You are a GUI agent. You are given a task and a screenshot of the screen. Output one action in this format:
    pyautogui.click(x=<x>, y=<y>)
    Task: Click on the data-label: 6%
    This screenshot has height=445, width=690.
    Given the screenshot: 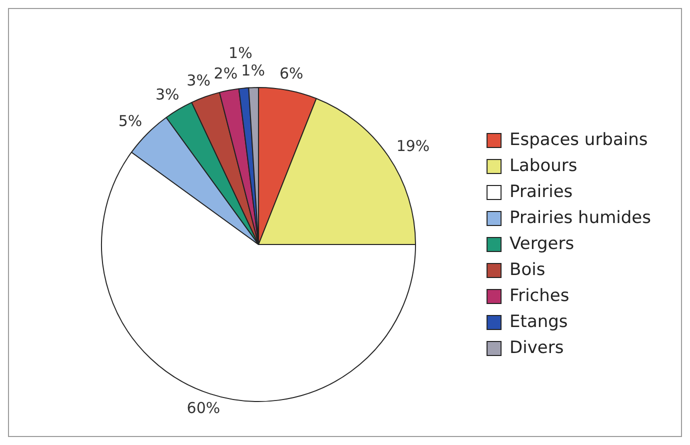 What is the action you would take?
    pyautogui.click(x=291, y=73)
    